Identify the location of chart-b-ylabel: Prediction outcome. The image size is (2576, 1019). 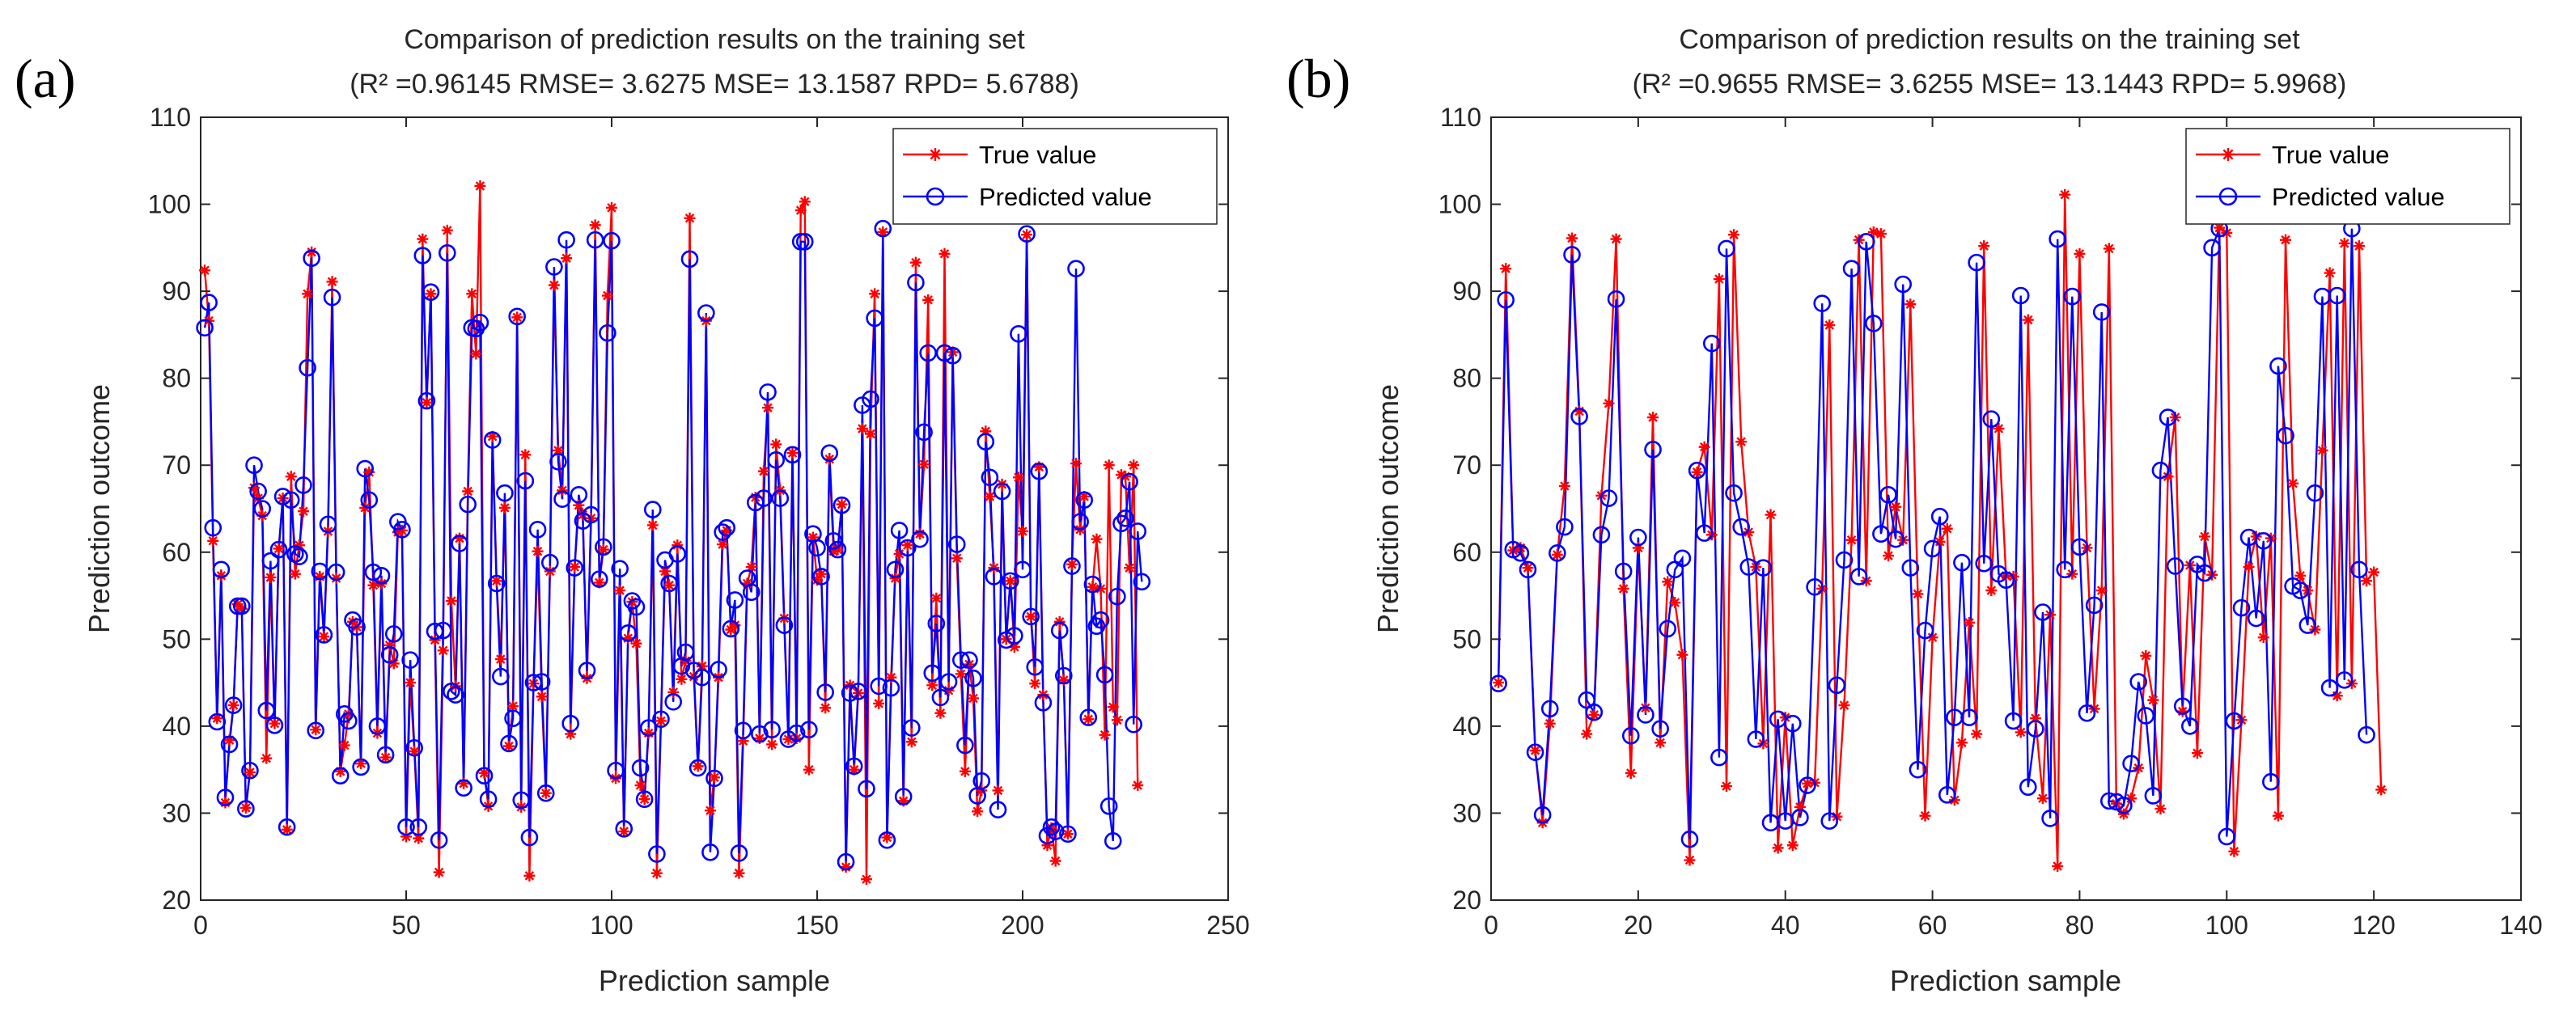
(1388, 508).